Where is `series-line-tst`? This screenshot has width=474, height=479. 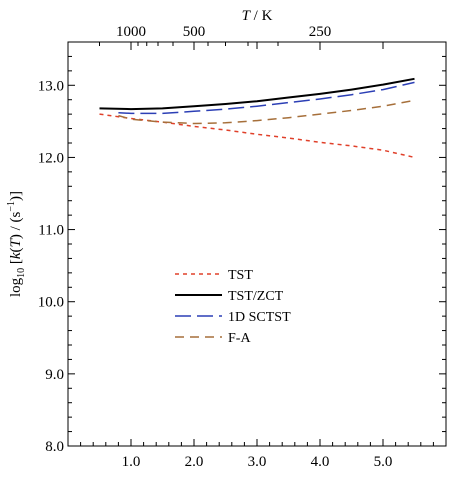 series-line-tst is located at coordinates (257, 136).